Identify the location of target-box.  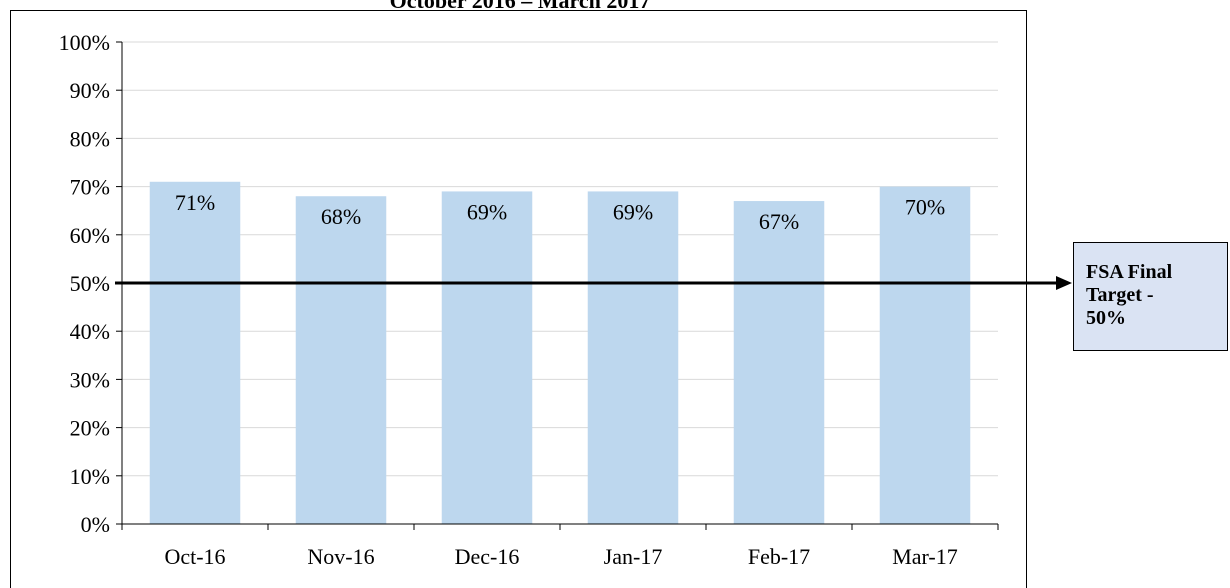
(1150, 296).